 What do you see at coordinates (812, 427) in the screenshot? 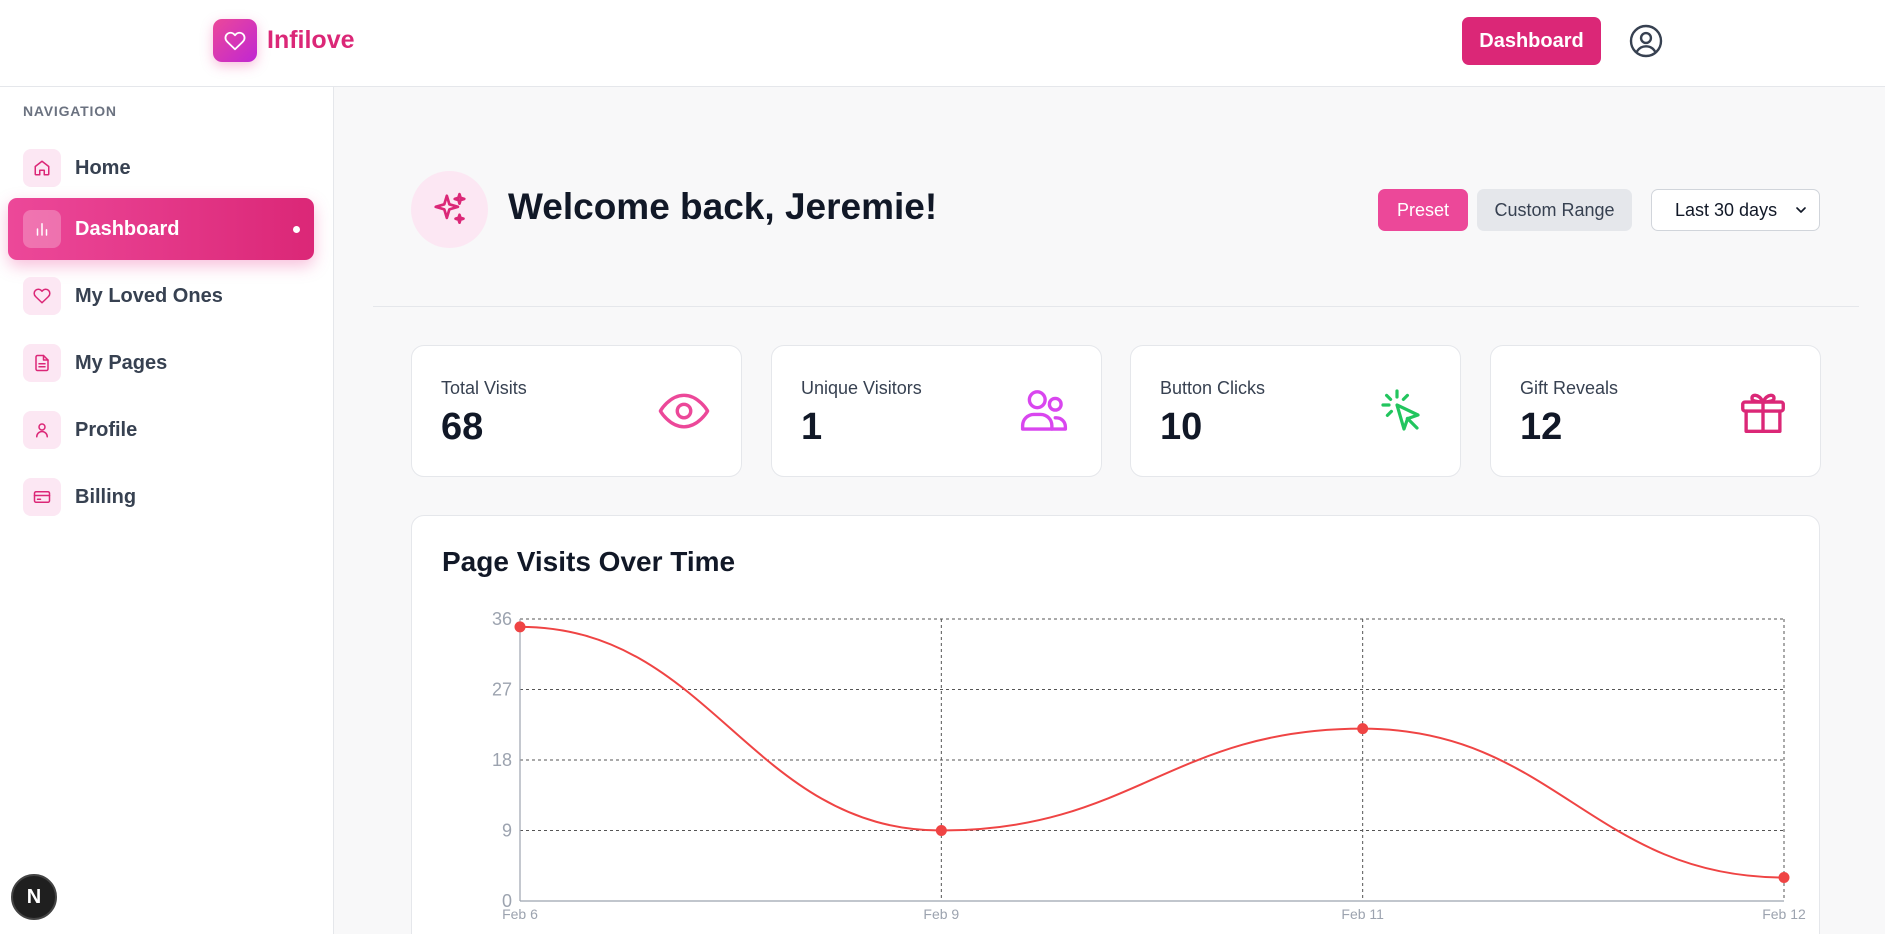
I see `stat-value: 1` at bounding box center [812, 427].